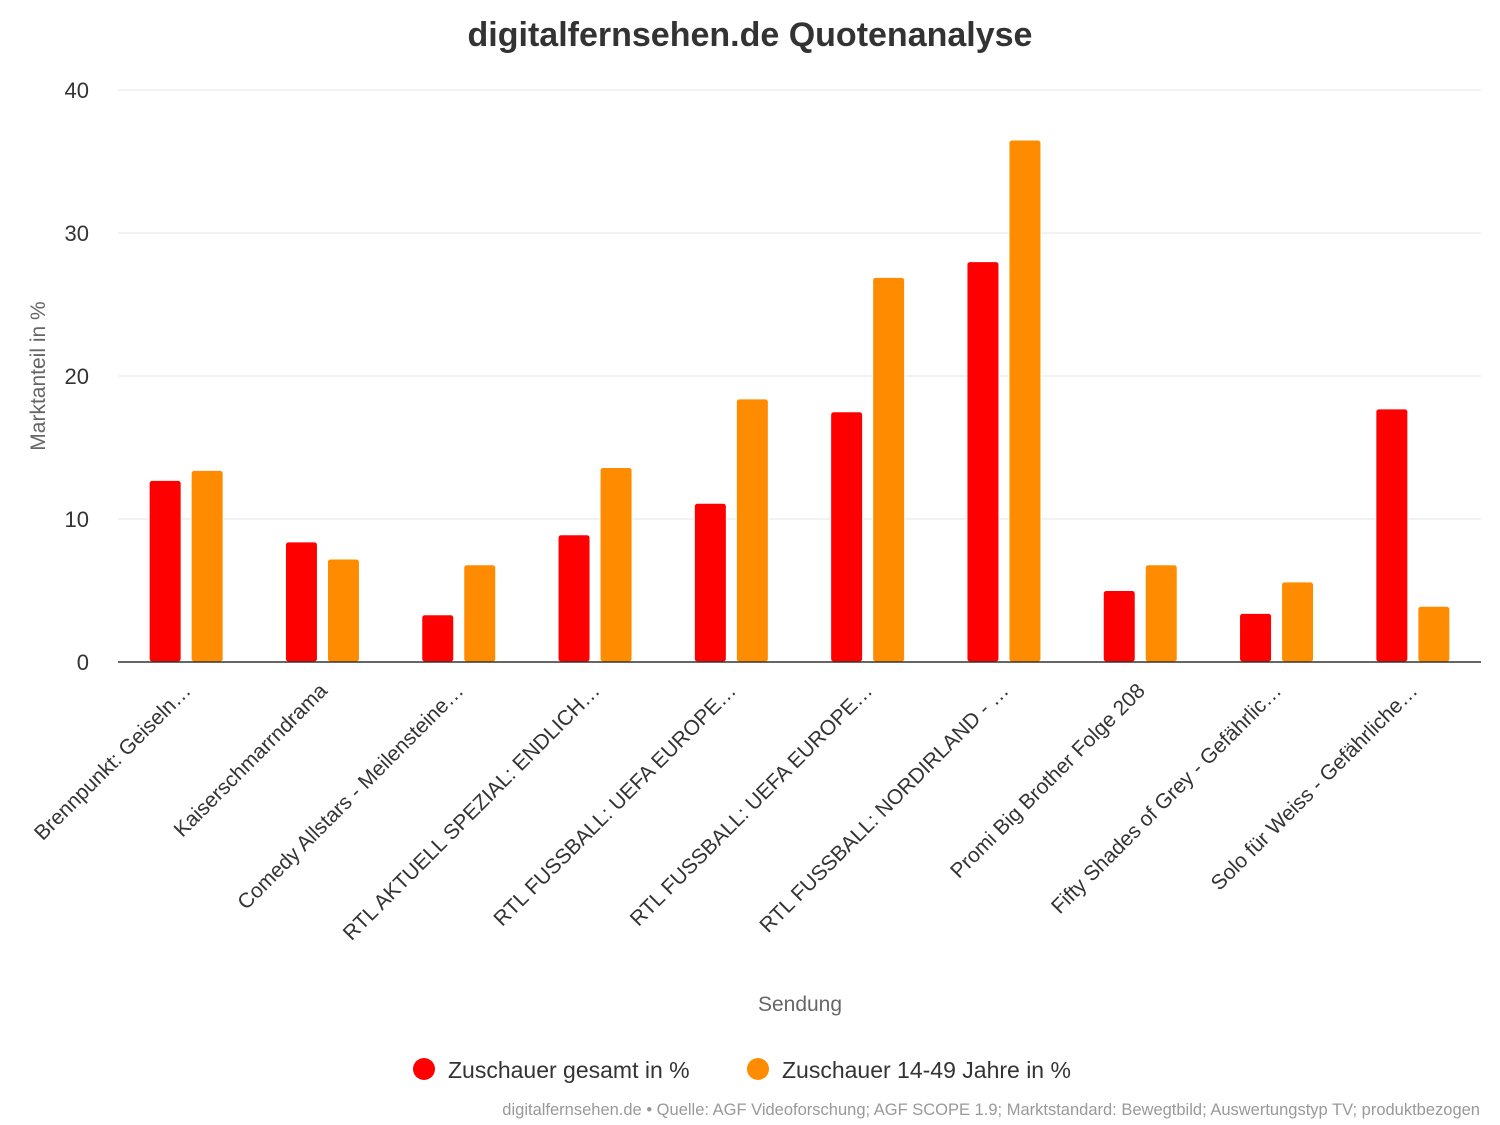  Describe the element at coordinates (83, 662) in the screenshot. I see `y-tick-label: 0` at that location.